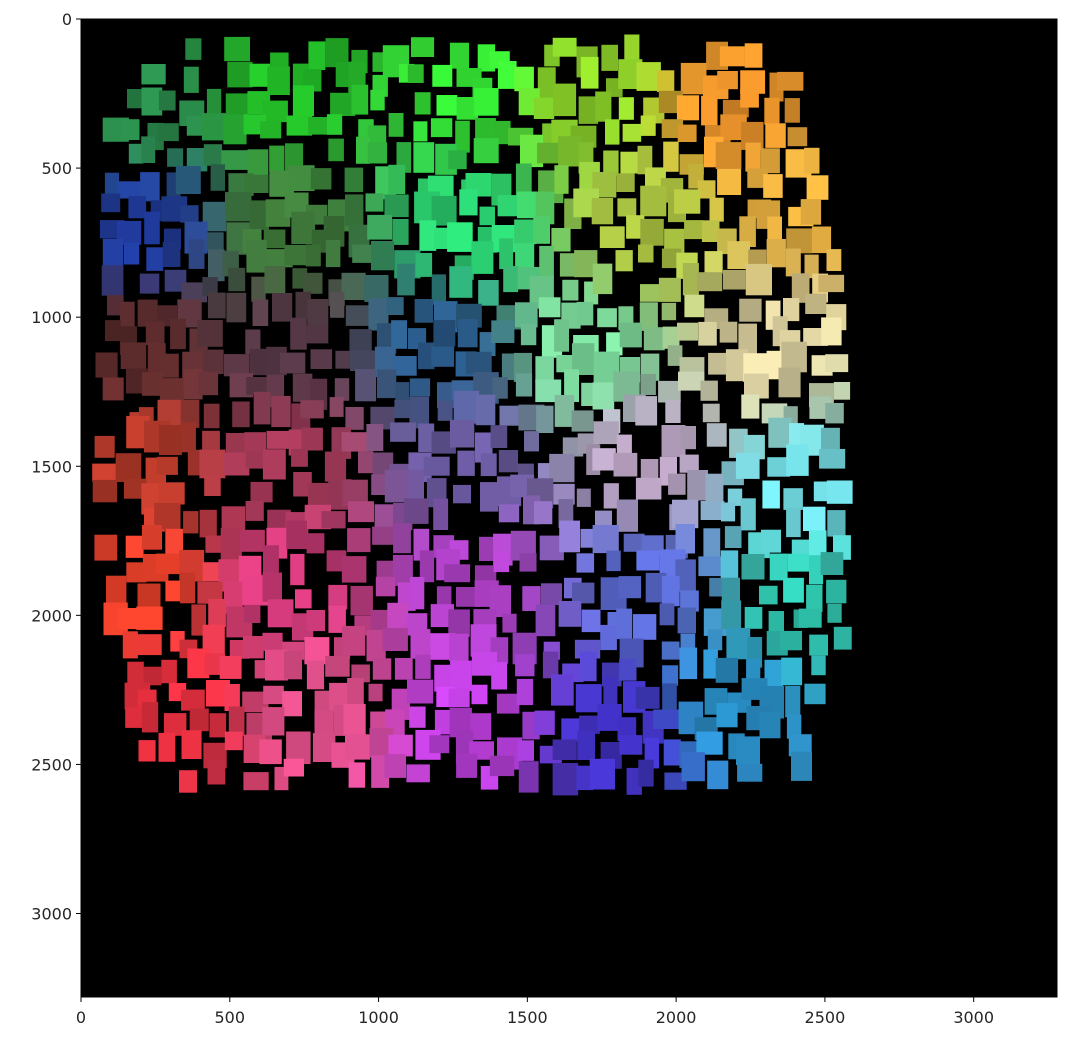  I want to click on y-tick-label: 2500, so click(51, 764).